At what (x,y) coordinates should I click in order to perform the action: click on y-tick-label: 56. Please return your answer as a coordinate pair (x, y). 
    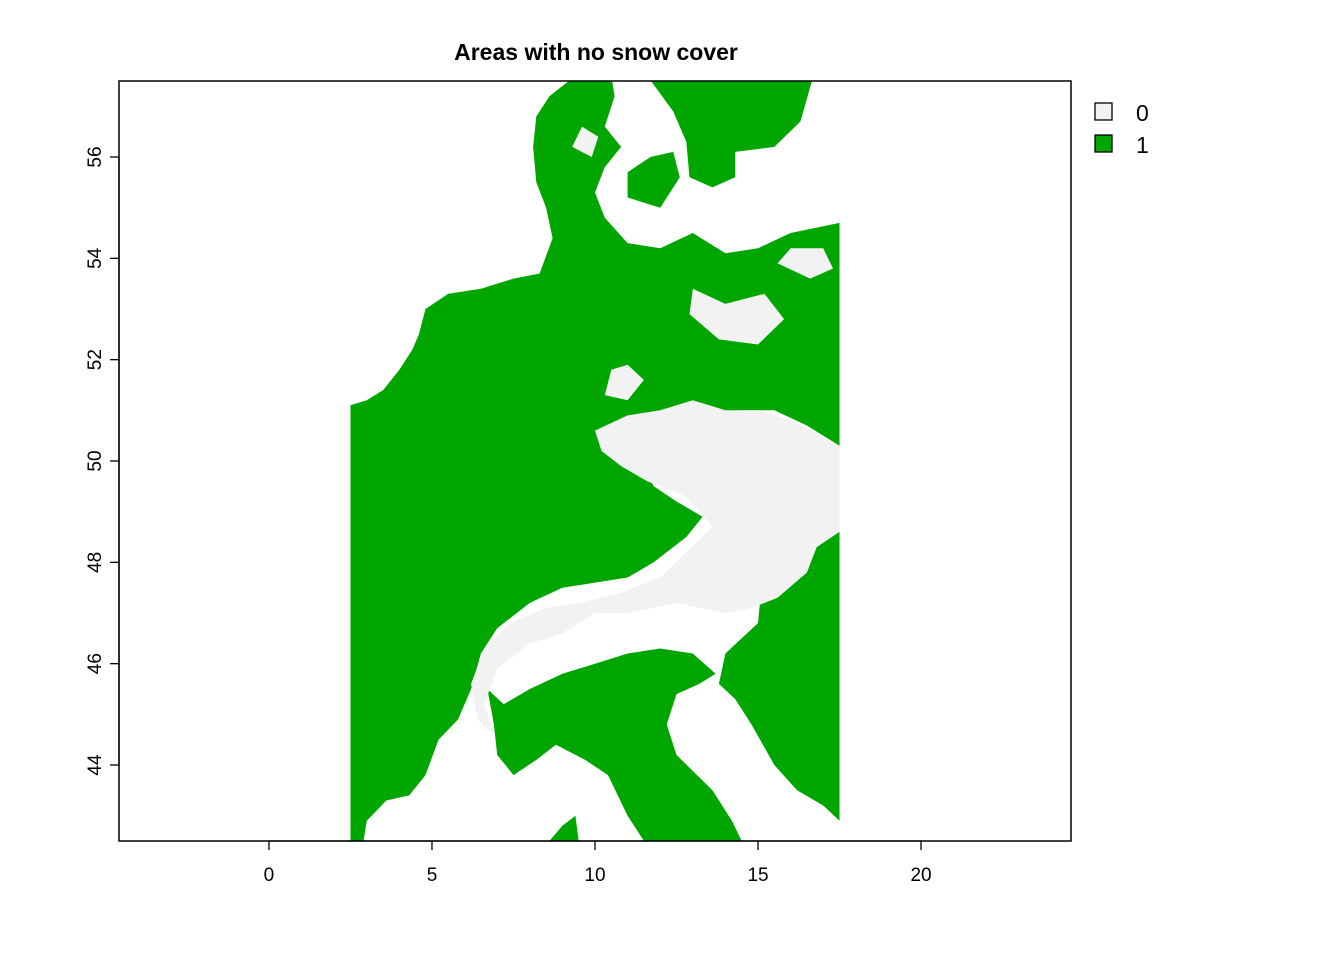
    Looking at the image, I should click on (95, 156).